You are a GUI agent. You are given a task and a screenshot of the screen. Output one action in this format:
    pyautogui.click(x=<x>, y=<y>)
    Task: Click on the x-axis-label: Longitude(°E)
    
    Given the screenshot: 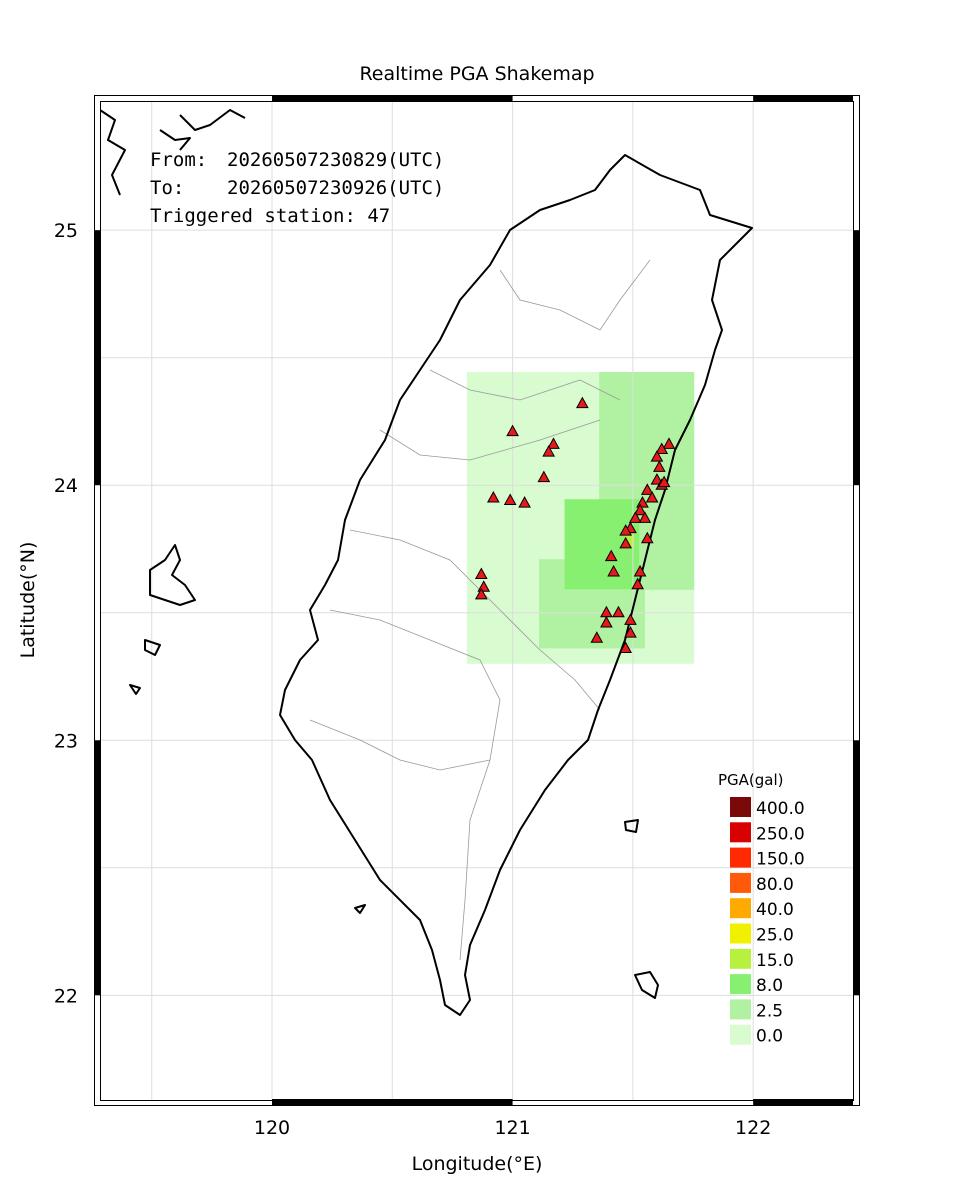 What is the action you would take?
    pyautogui.click(x=477, y=1164)
    